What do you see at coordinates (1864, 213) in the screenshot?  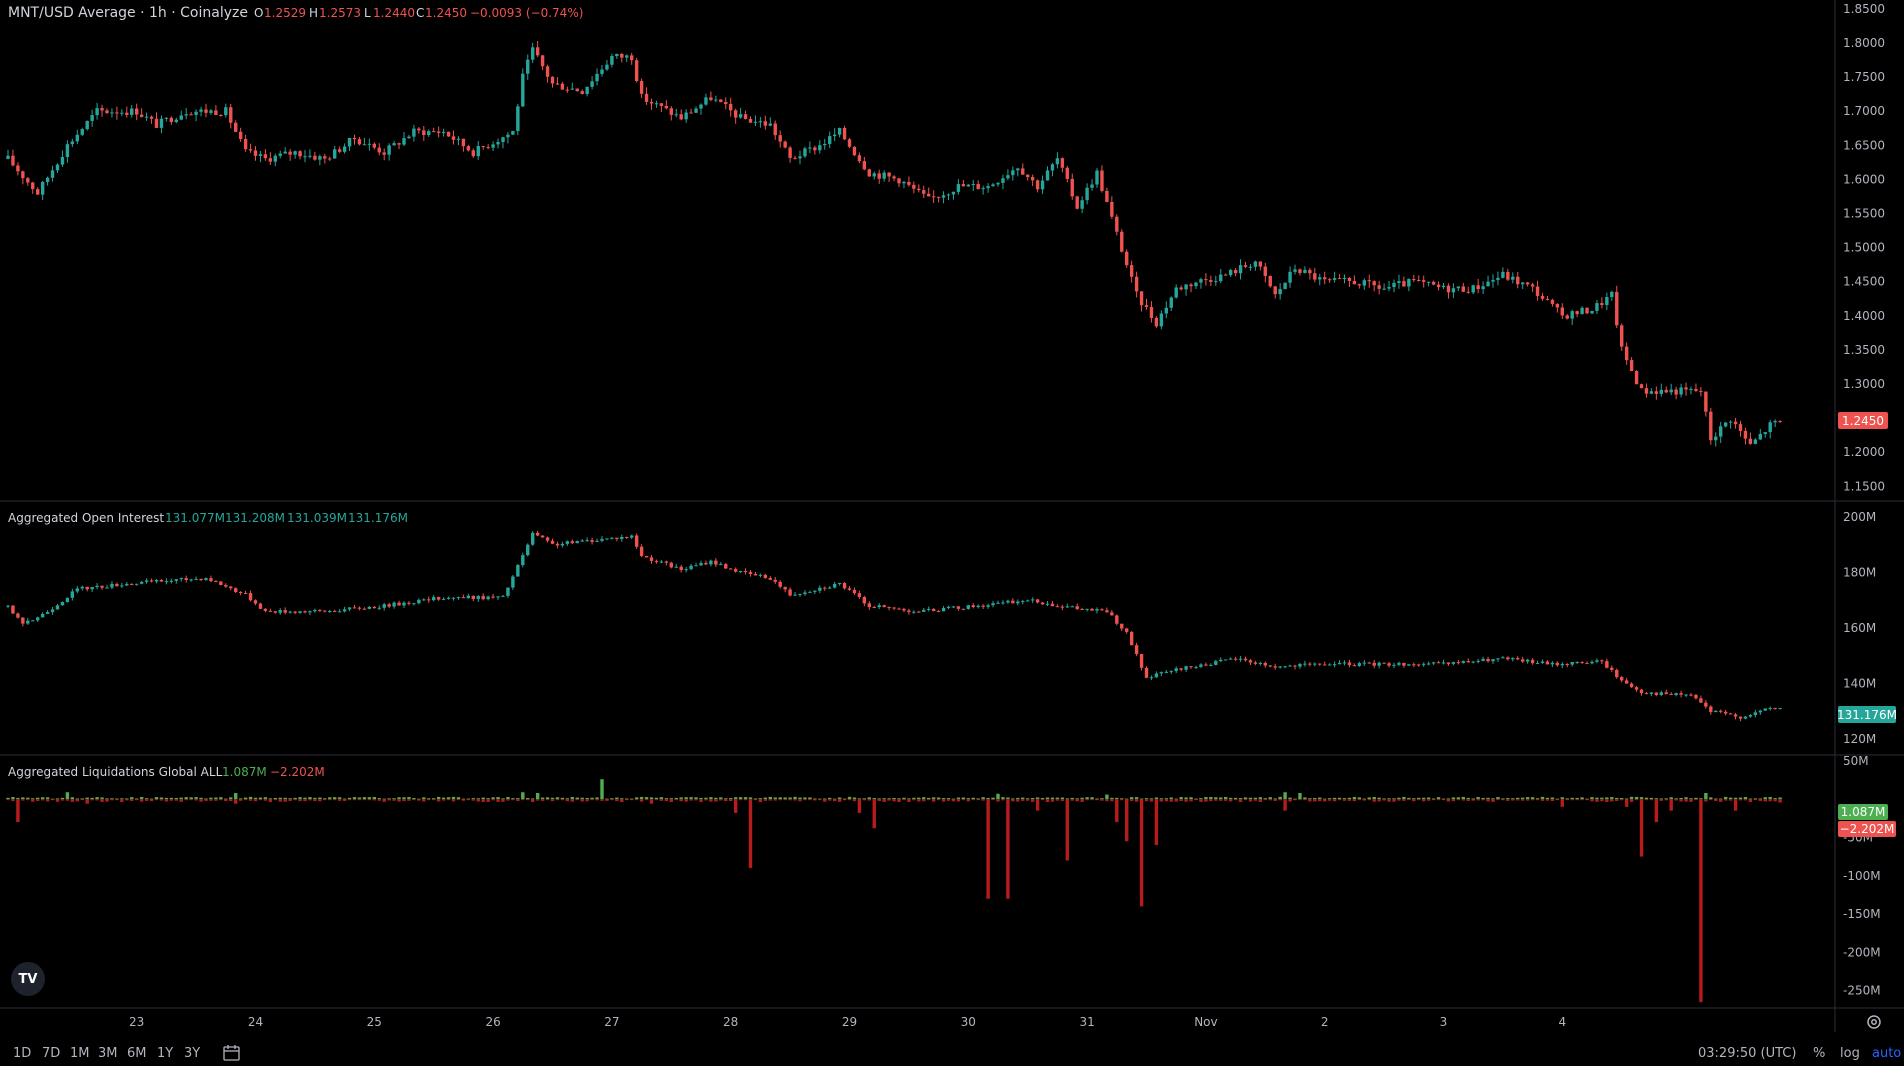 I see `price-axis-label: 1.5500` at bounding box center [1864, 213].